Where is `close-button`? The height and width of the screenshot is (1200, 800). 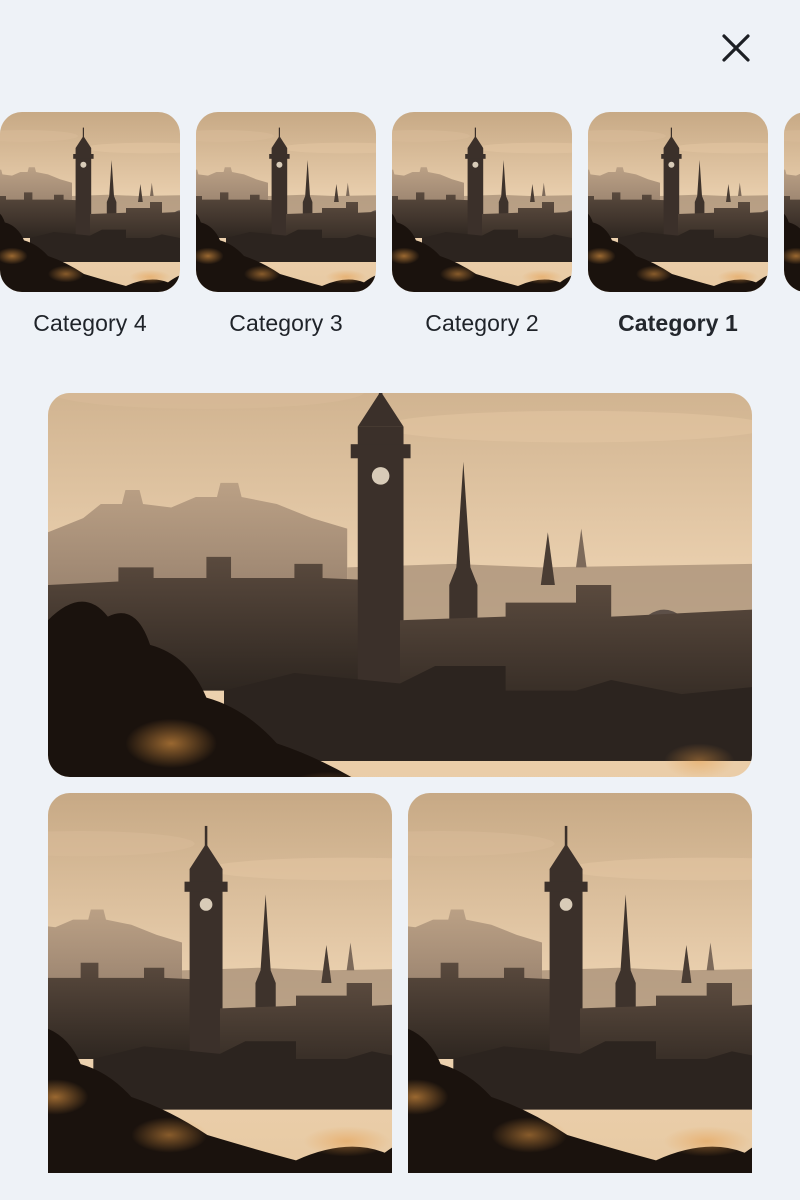 close-button is located at coordinates (736, 48).